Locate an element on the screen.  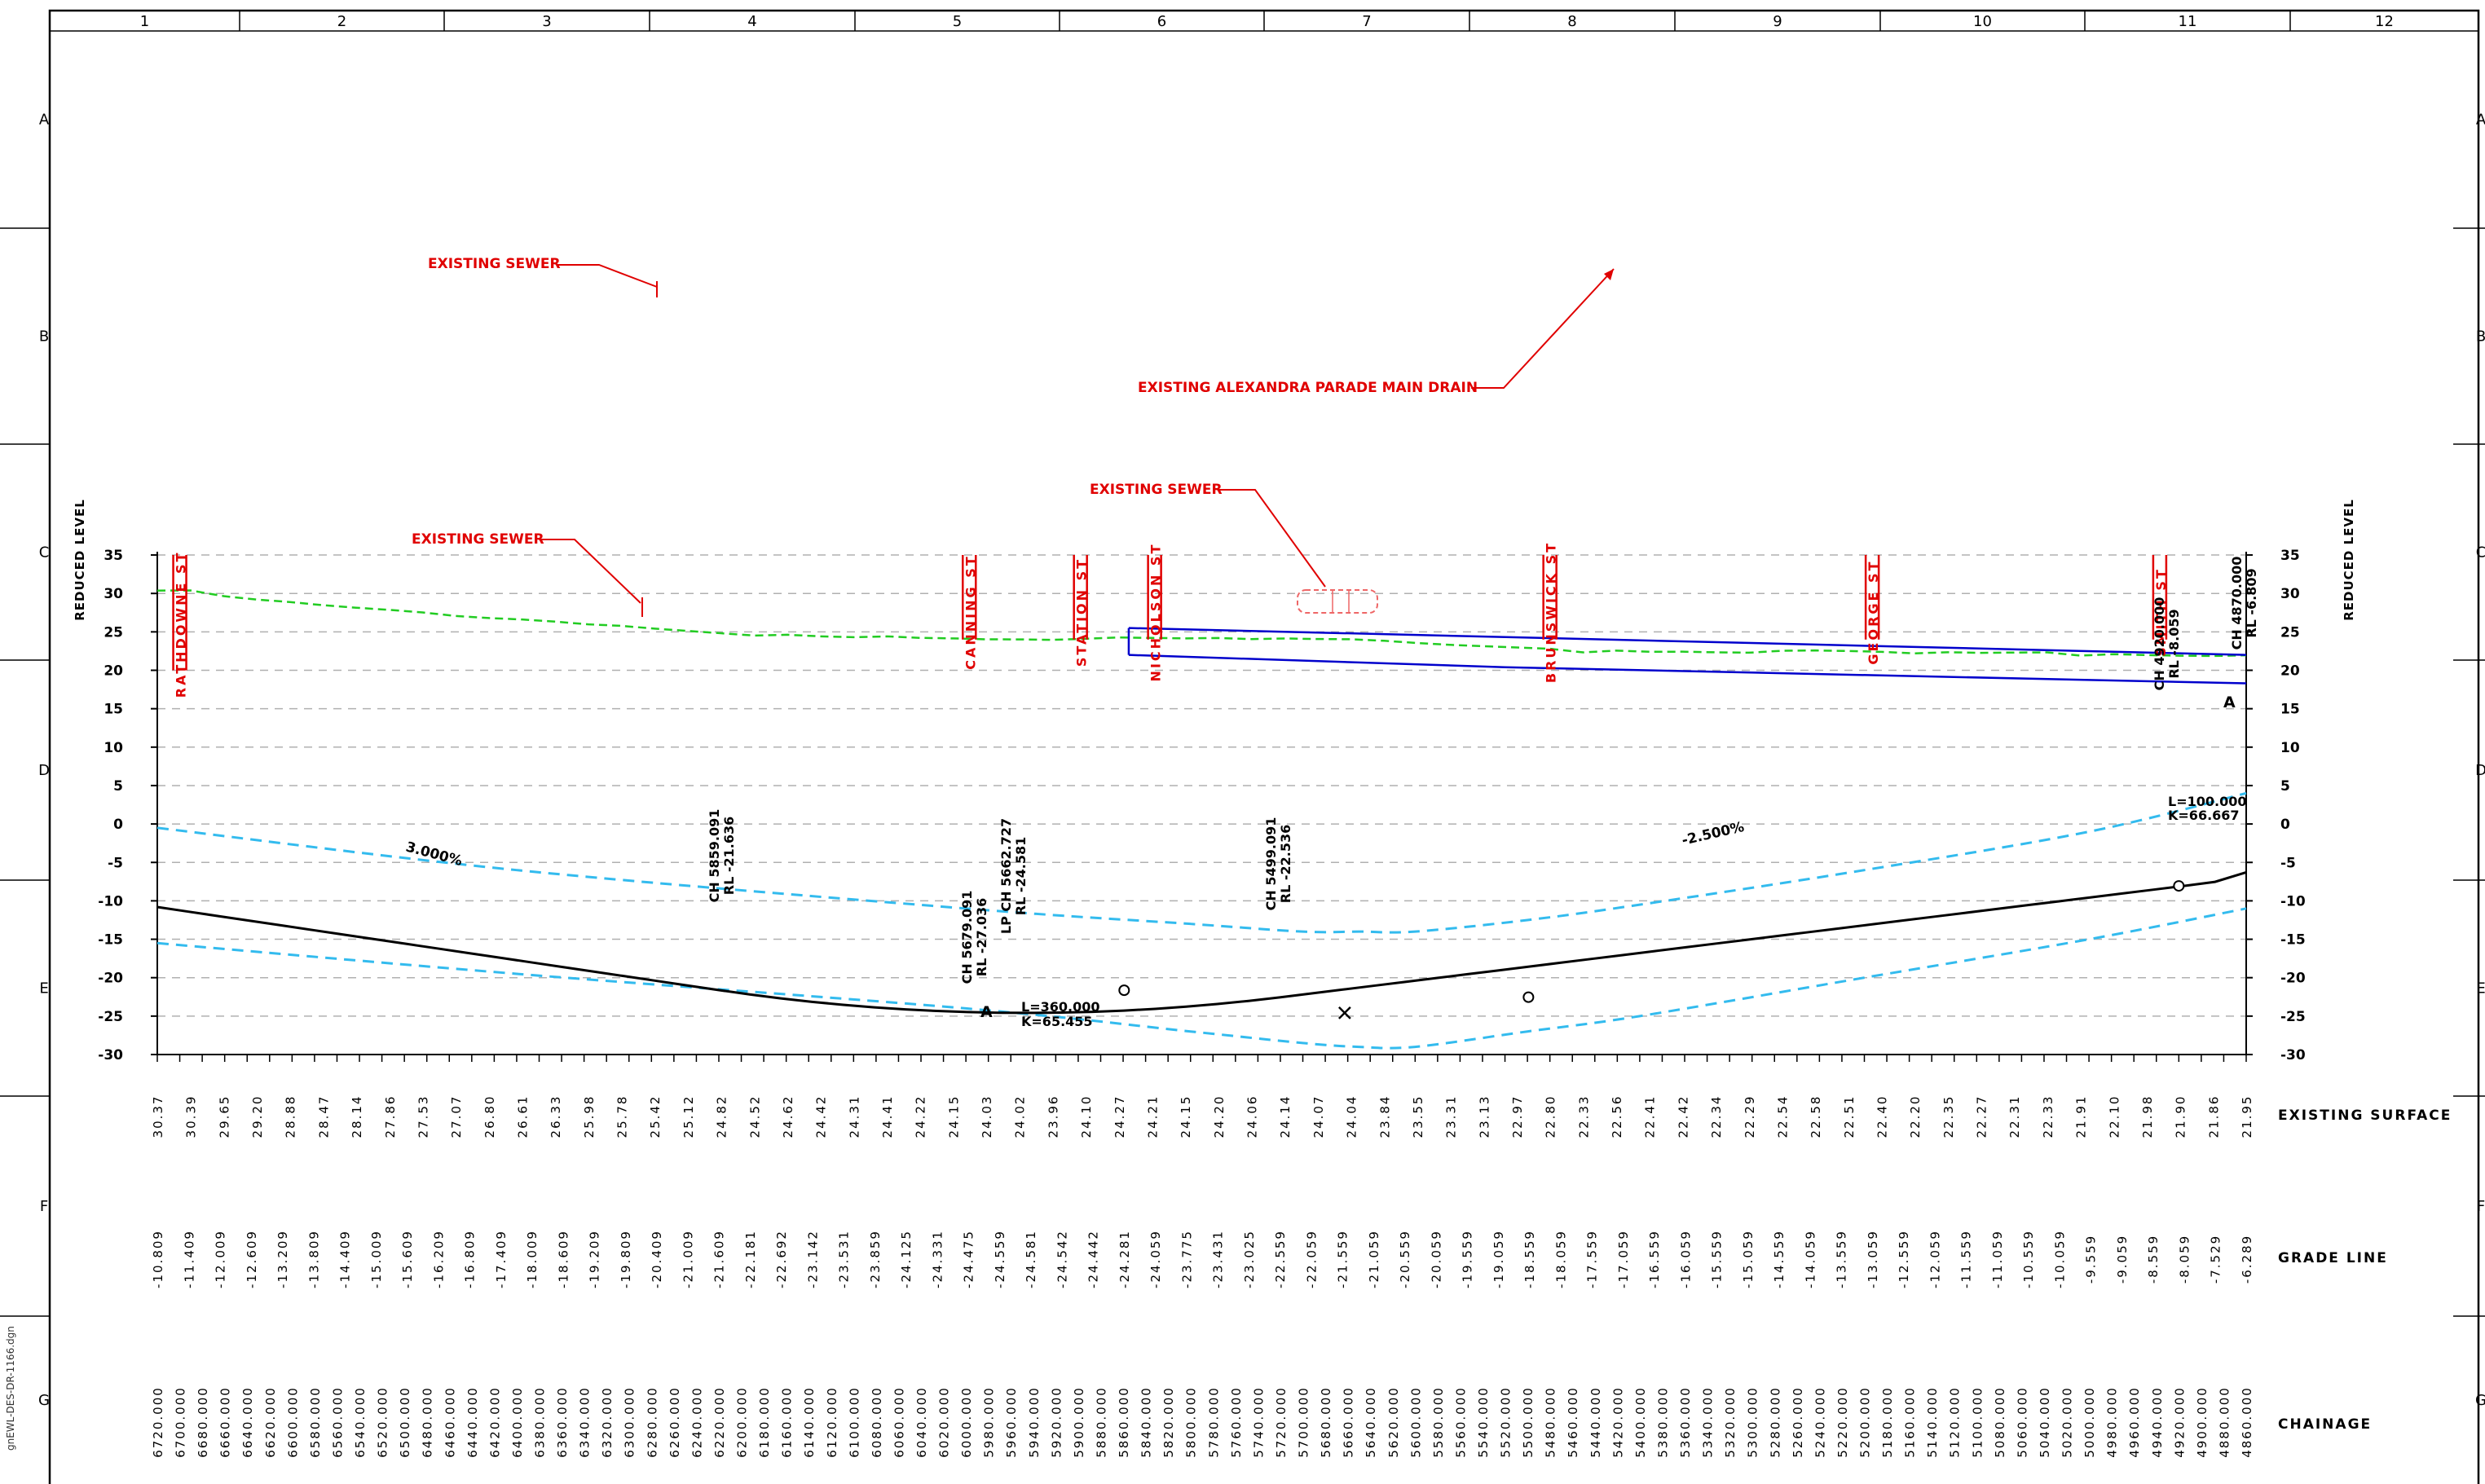
chainage-value: 5700.000 is located at coordinates (1304, 1422).